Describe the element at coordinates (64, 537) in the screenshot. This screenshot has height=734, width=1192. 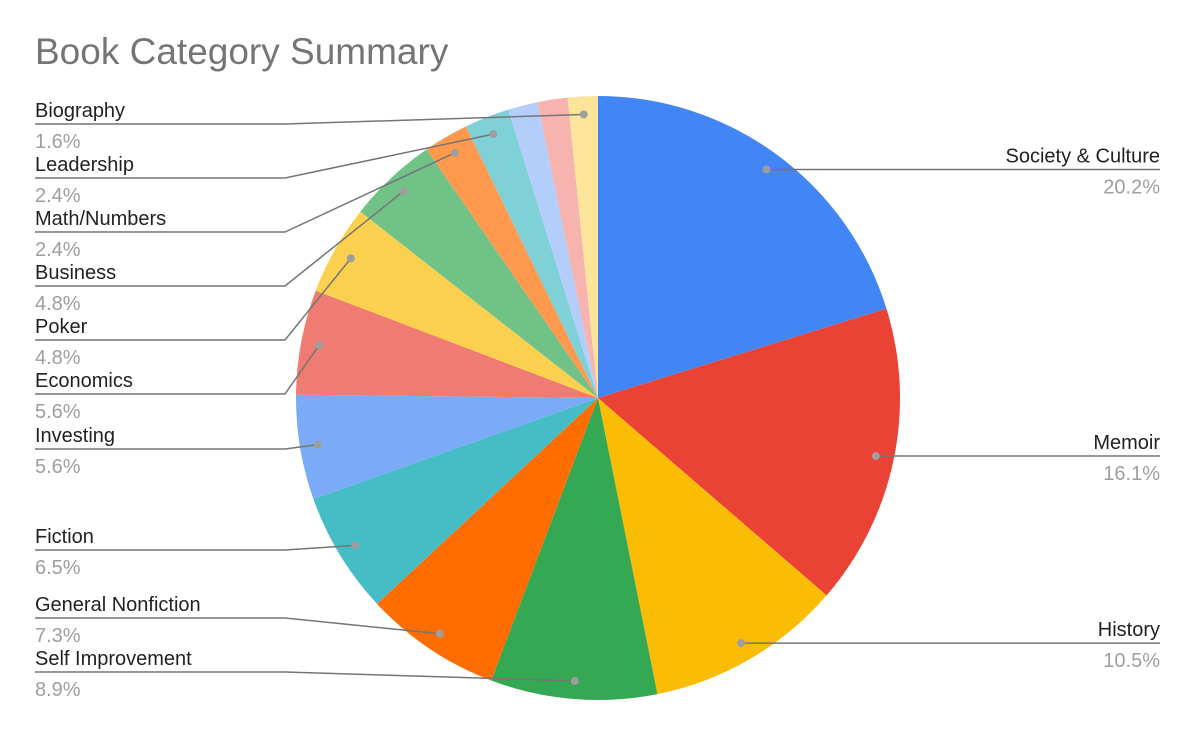
I see `slice-label: Fiction` at that location.